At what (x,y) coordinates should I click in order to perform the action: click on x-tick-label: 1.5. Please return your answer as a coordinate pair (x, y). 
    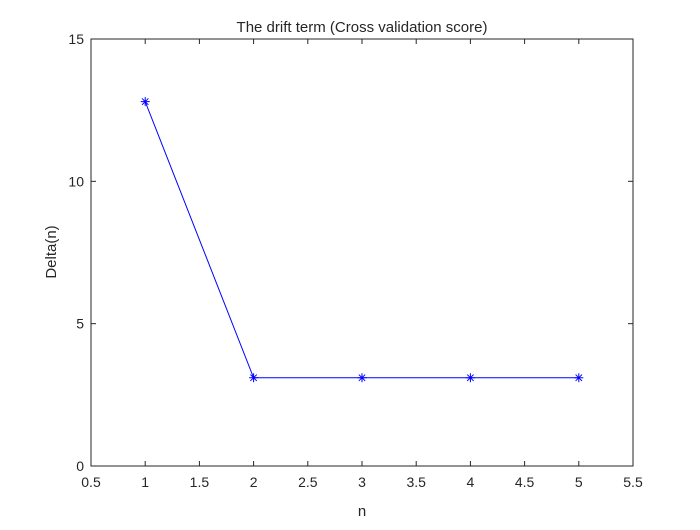
    Looking at the image, I should click on (200, 482).